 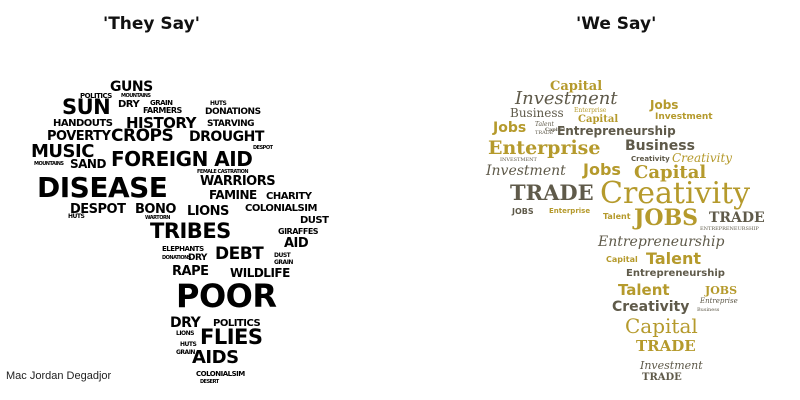 I want to click on word: CROPS, so click(x=142, y=136).